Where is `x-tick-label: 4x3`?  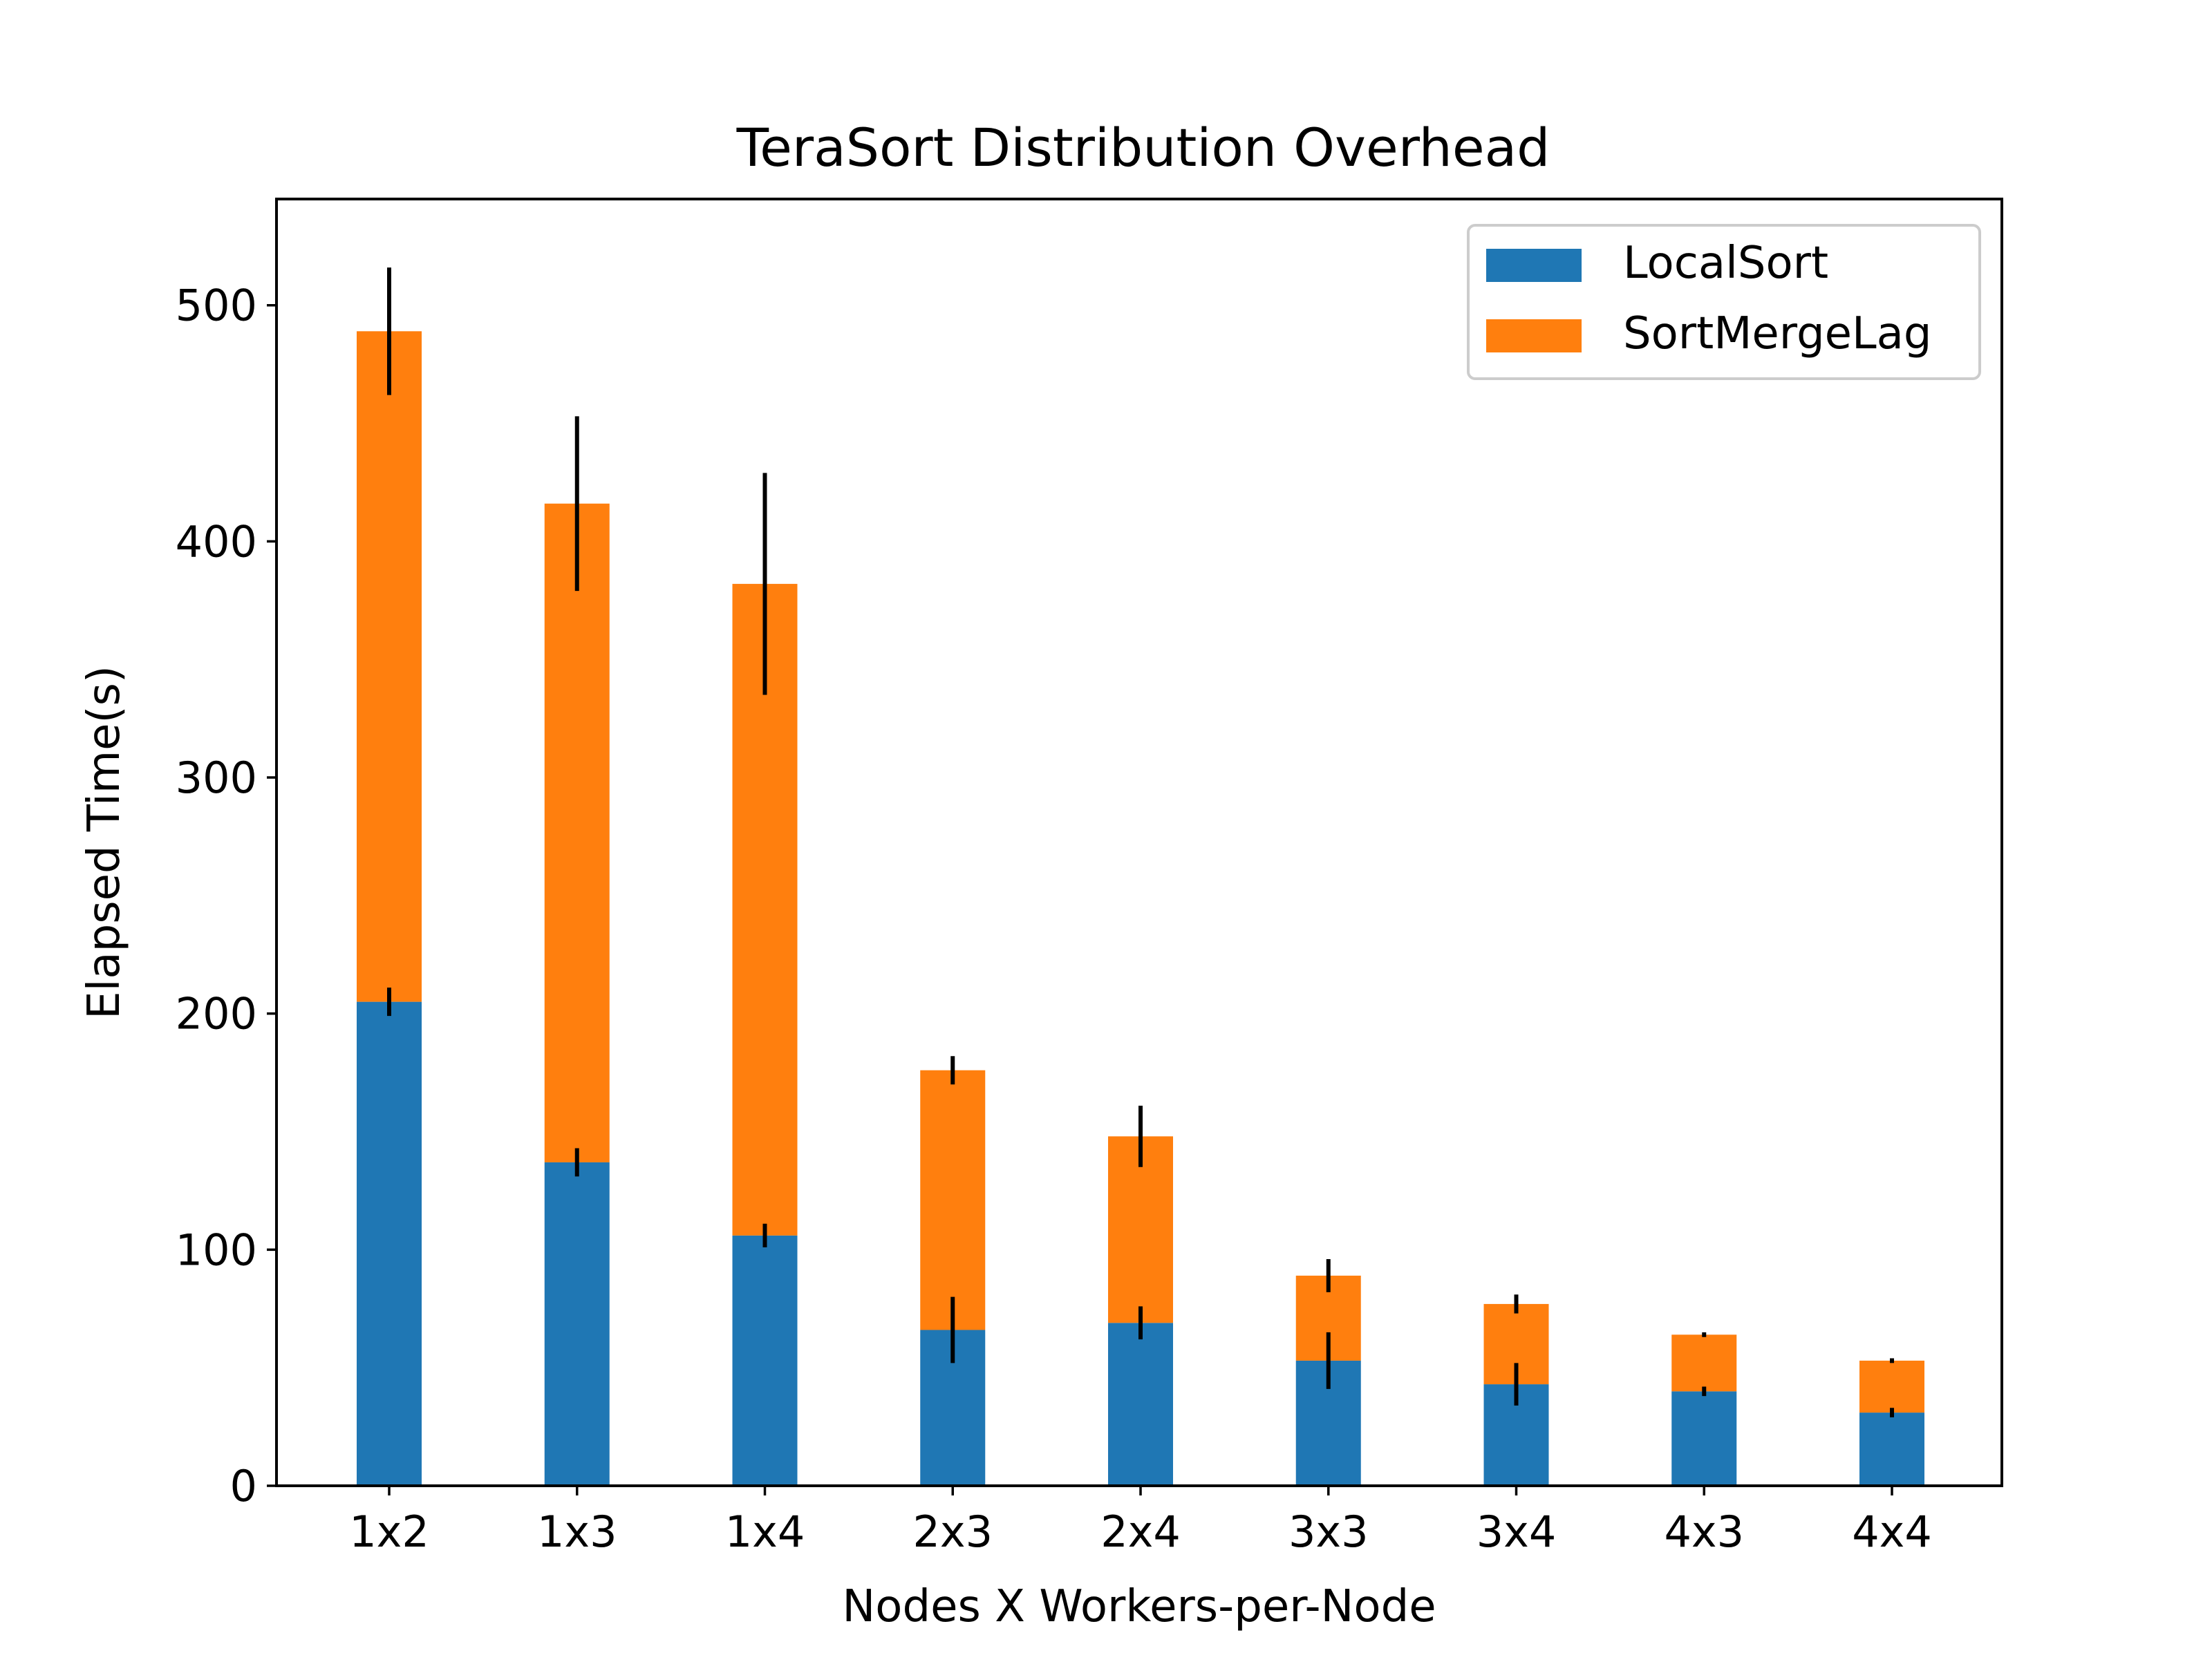
x-tick-label: 4x3 is located at coordinates (1704, 1532).